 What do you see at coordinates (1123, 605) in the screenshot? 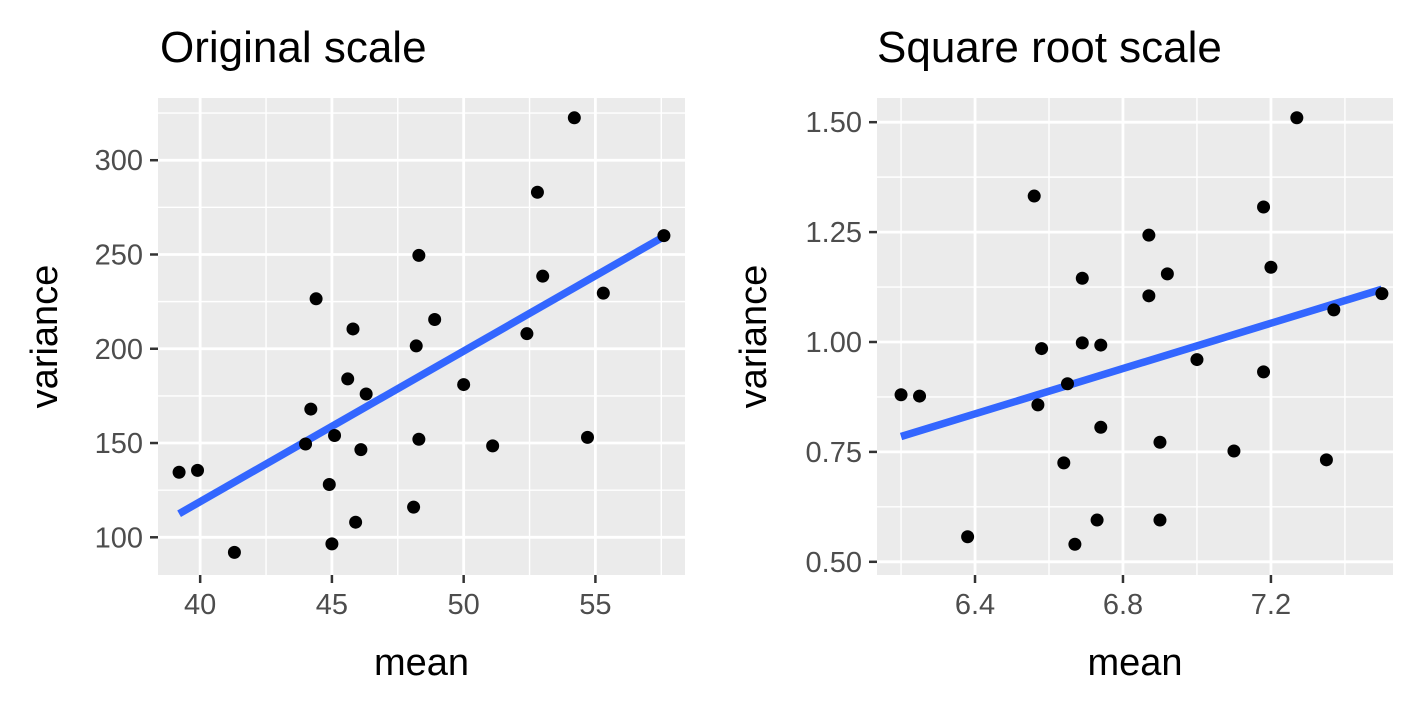
I see `x-tick-label: 6.8` at bounding box center [1123, 605].